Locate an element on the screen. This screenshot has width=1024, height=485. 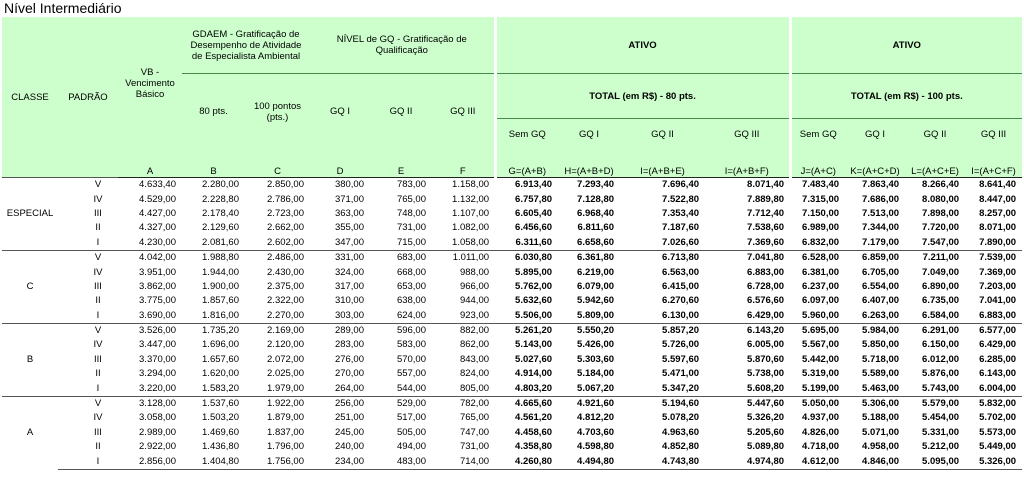
value-cell: 6.713,80 is located at coordinates (663, 257).